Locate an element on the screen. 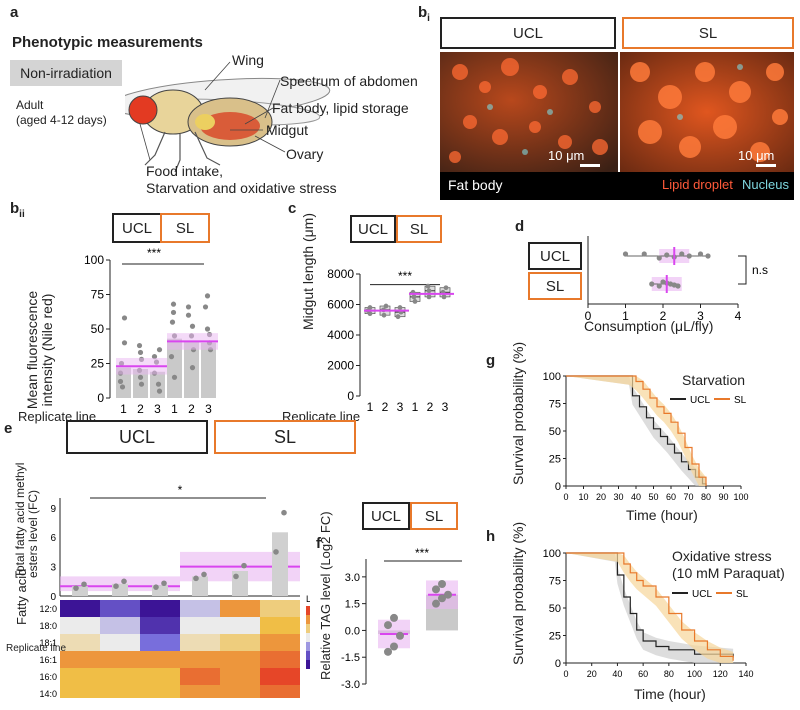 Image resolution: width=800 pixels, height=710 pixels. fly-diagram is located at coordinates (228, 117).